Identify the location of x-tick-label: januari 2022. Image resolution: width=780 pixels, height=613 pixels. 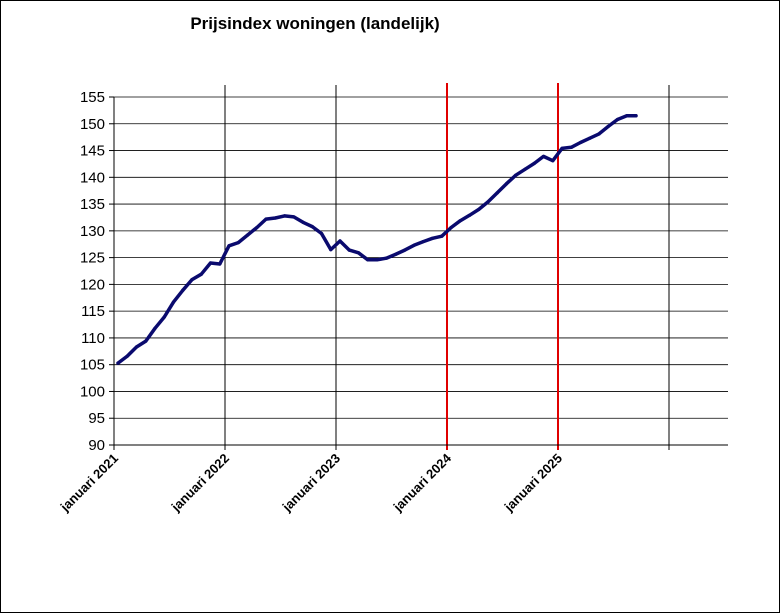
(200, 483).